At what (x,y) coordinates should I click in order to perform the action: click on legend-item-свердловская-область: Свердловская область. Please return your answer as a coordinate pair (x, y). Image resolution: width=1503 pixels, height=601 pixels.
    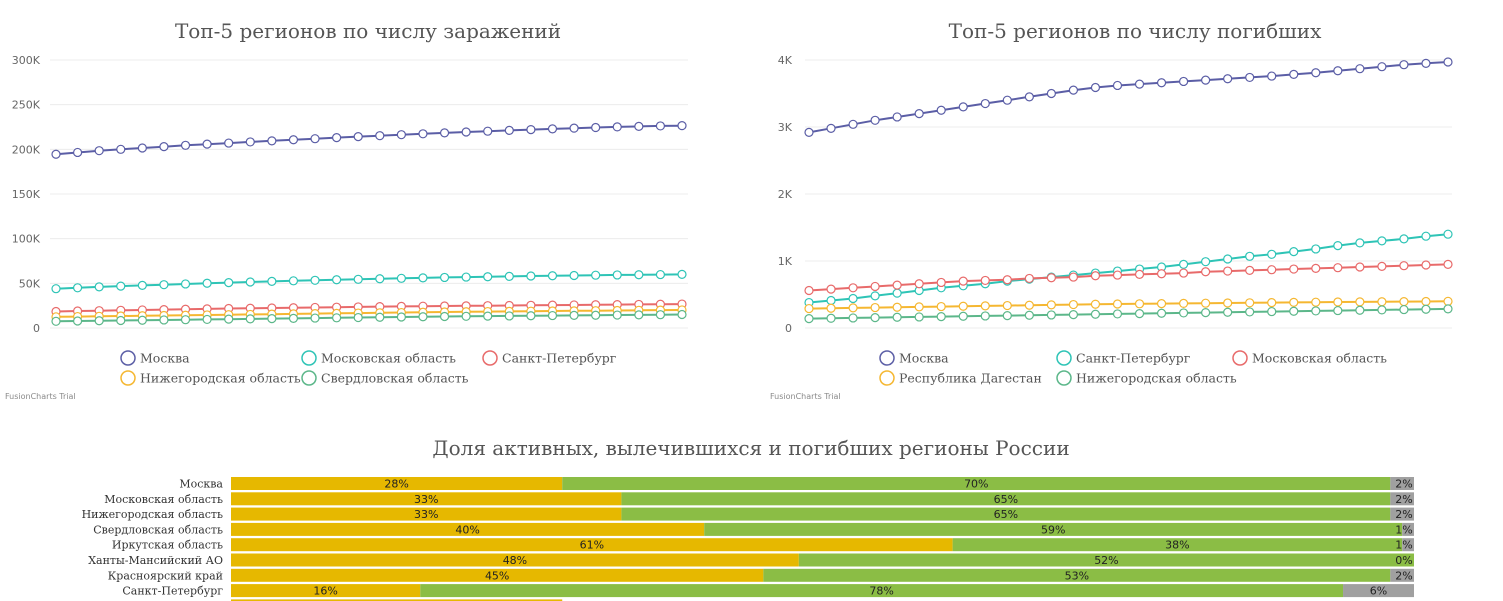
    Looking at the image, I should click on (385, 378).